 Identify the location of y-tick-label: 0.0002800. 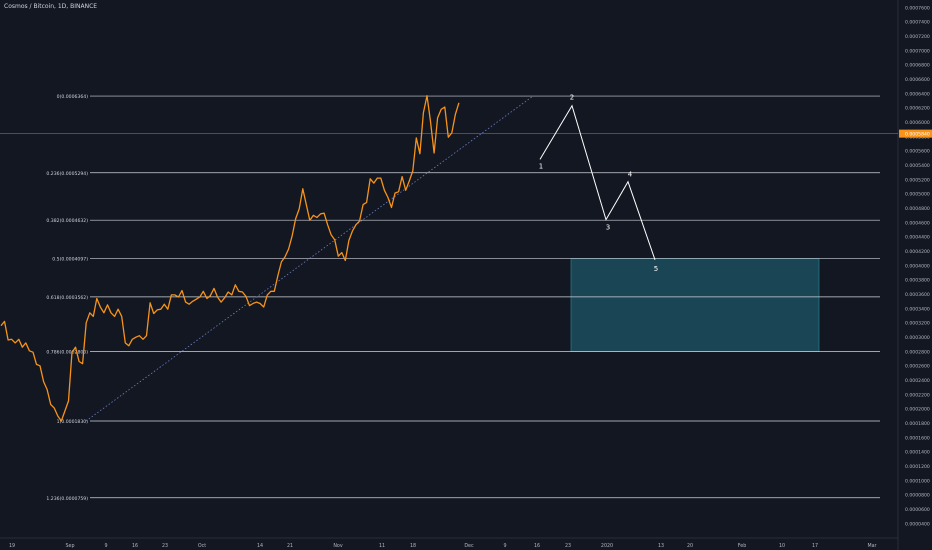
(917, 352).